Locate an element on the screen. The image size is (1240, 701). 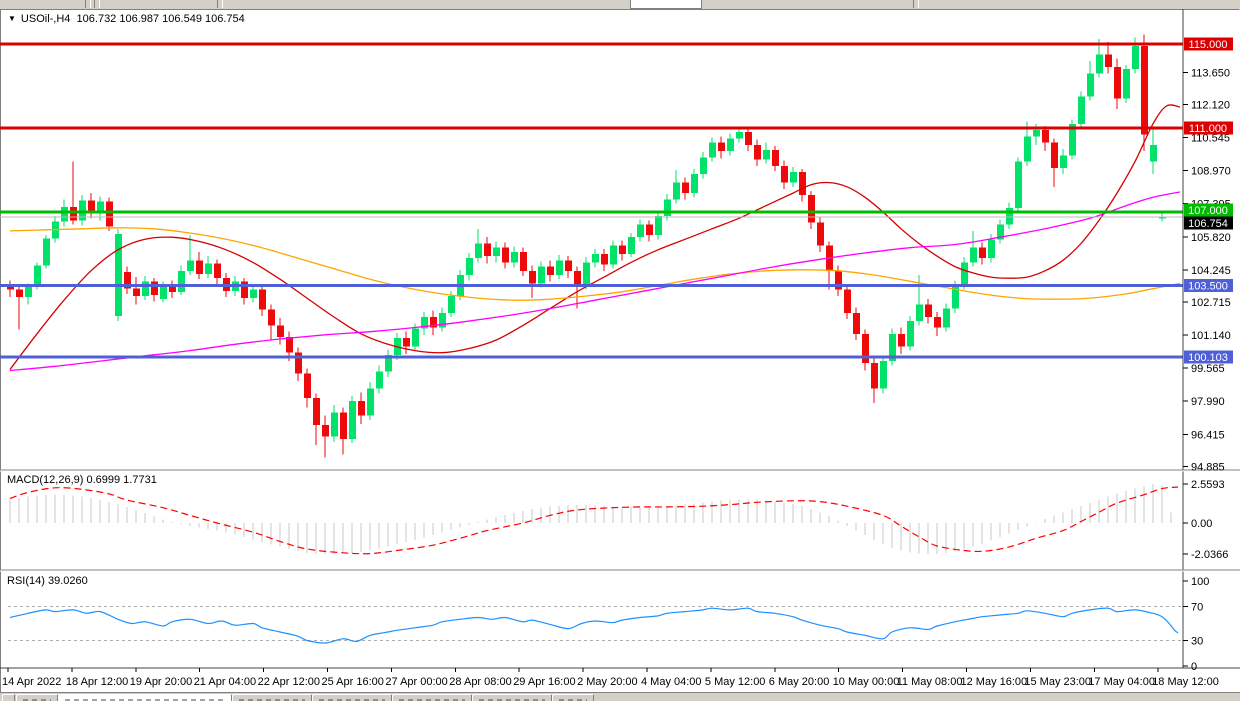
price-tick-label: 94.885 is located at coordinates (1208, 467).